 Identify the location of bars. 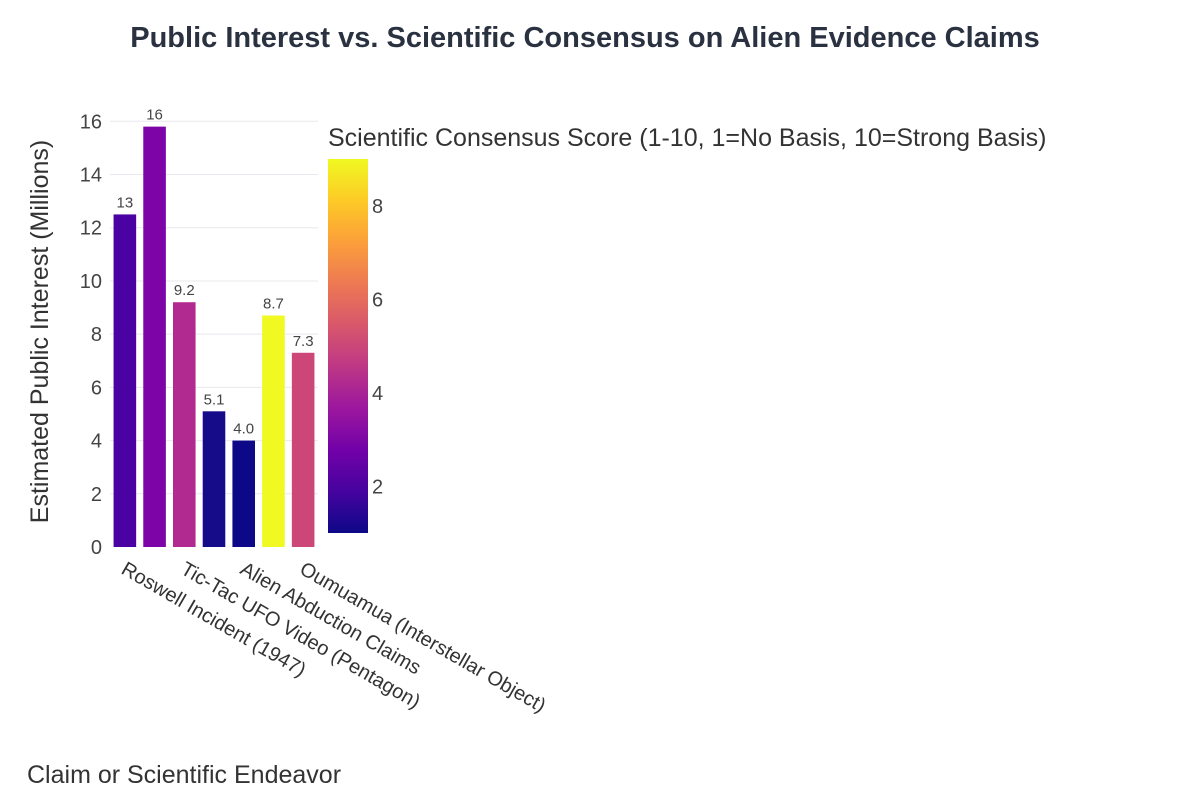
(214, 337).